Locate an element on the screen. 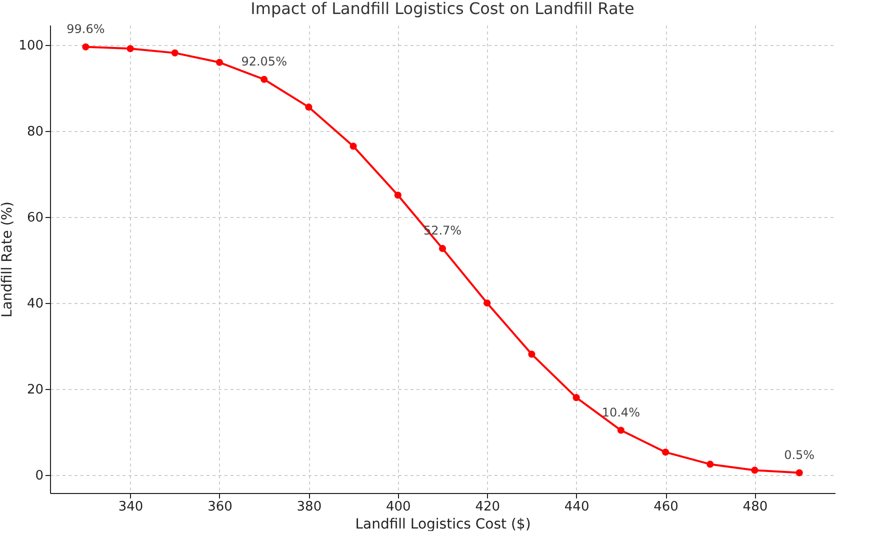 Image resolution: width=875 pixels, height=544 pixels. data-label: 0.5% is located at coordinates (799, 455).